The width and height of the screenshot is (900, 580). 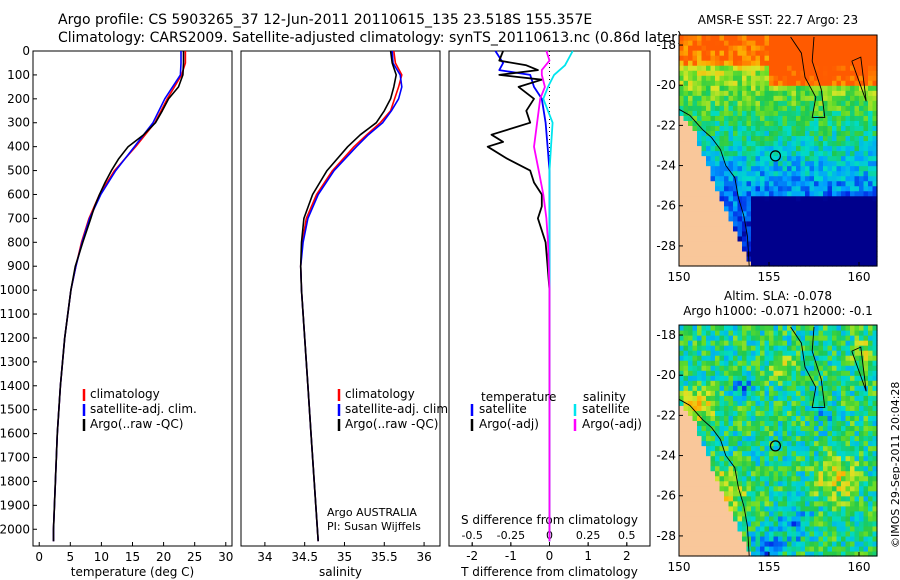 I want to click on depth-tick-label: 2000, so click(x=15, y=529).